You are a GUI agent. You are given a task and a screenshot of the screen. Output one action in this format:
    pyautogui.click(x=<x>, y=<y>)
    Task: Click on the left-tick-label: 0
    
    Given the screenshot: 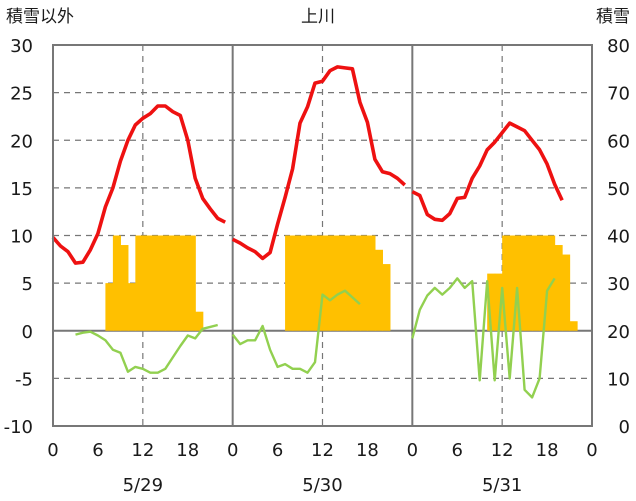 What is the action you would take?
    pyautogui.click(x=27, y=332)
    